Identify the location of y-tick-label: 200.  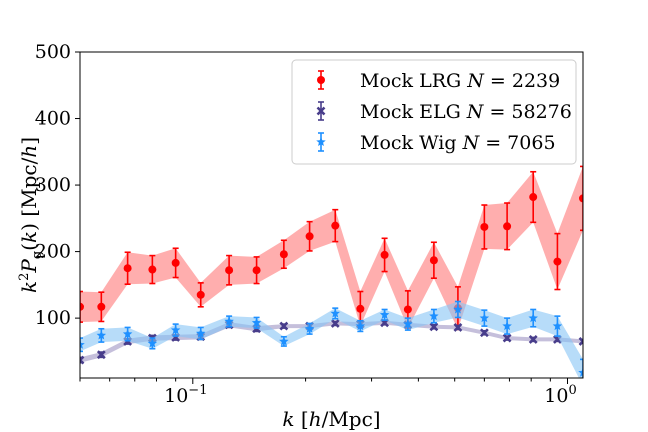
(53, 252).